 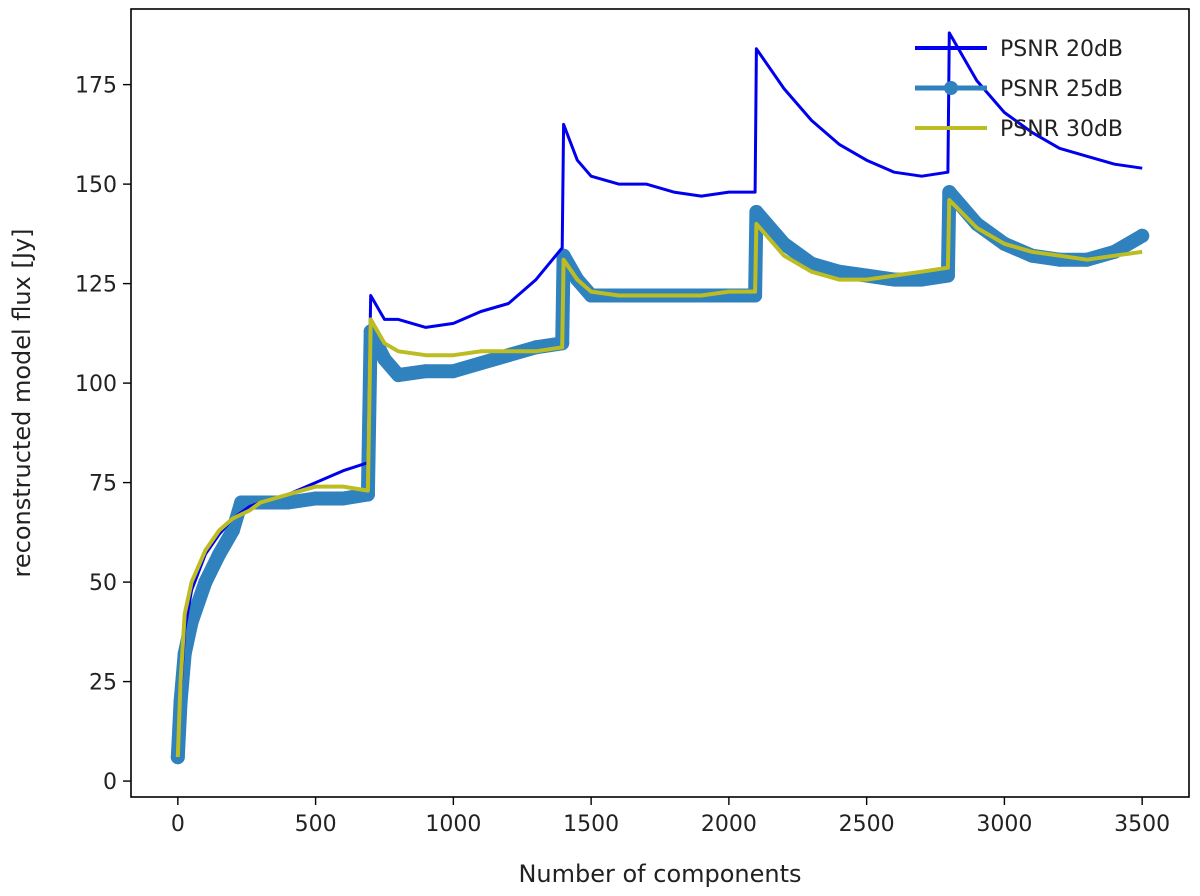 I want to click on y-tick-label: 75, so click(x=103, y=484).